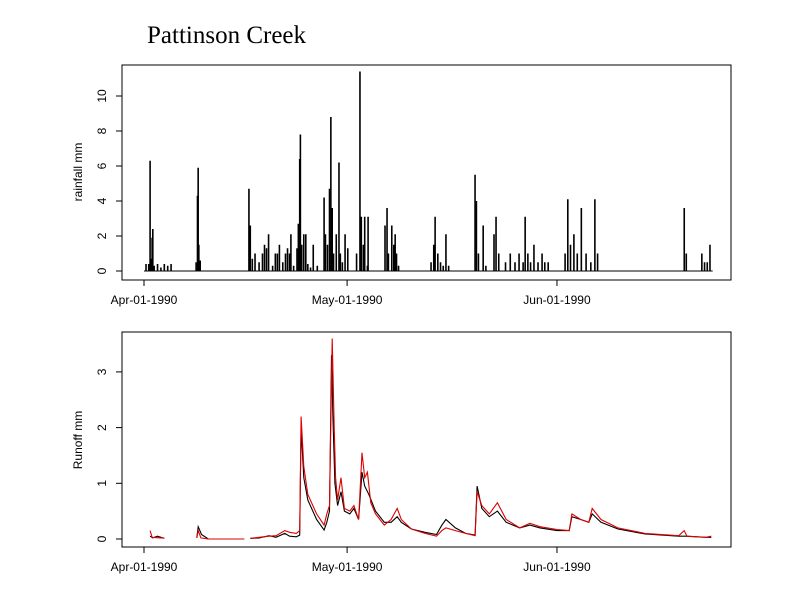 The width and height of the screenshot is (800, 600). Describe the element at coordinates (102, 165) in the screenshot. I see `y-tick-label: 6` at that location.